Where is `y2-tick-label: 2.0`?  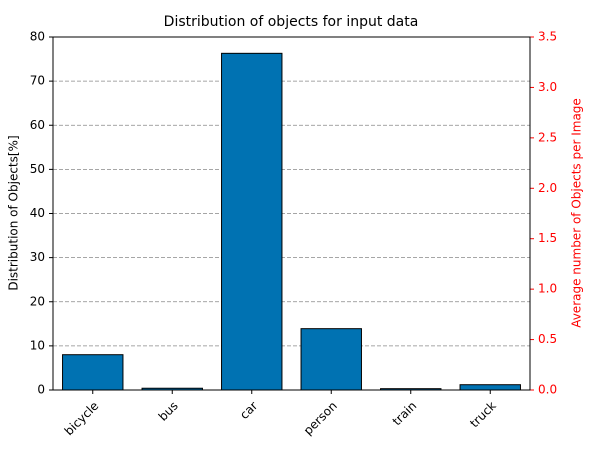 y2-tick-label: 2.0 is located at coordinates (547, 188).